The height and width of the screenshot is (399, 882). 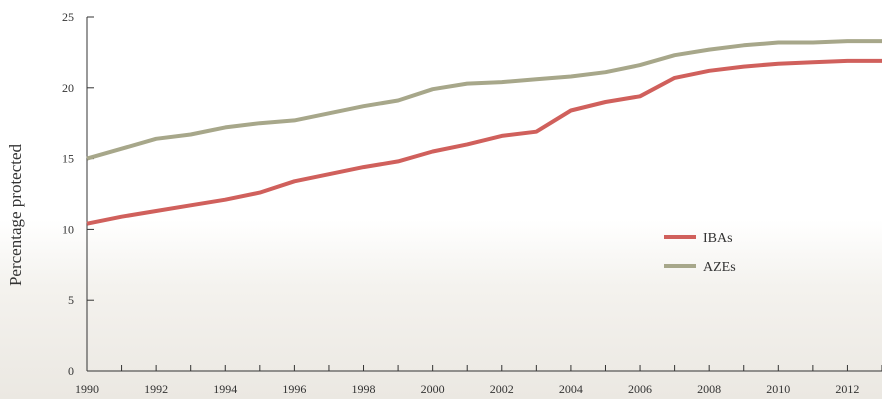 What do you see at coordinates (78, 194) in the screenshot?
I see `y-axis-ticks: 0 5 10 15 20 25` at bounding box center [78, 194].